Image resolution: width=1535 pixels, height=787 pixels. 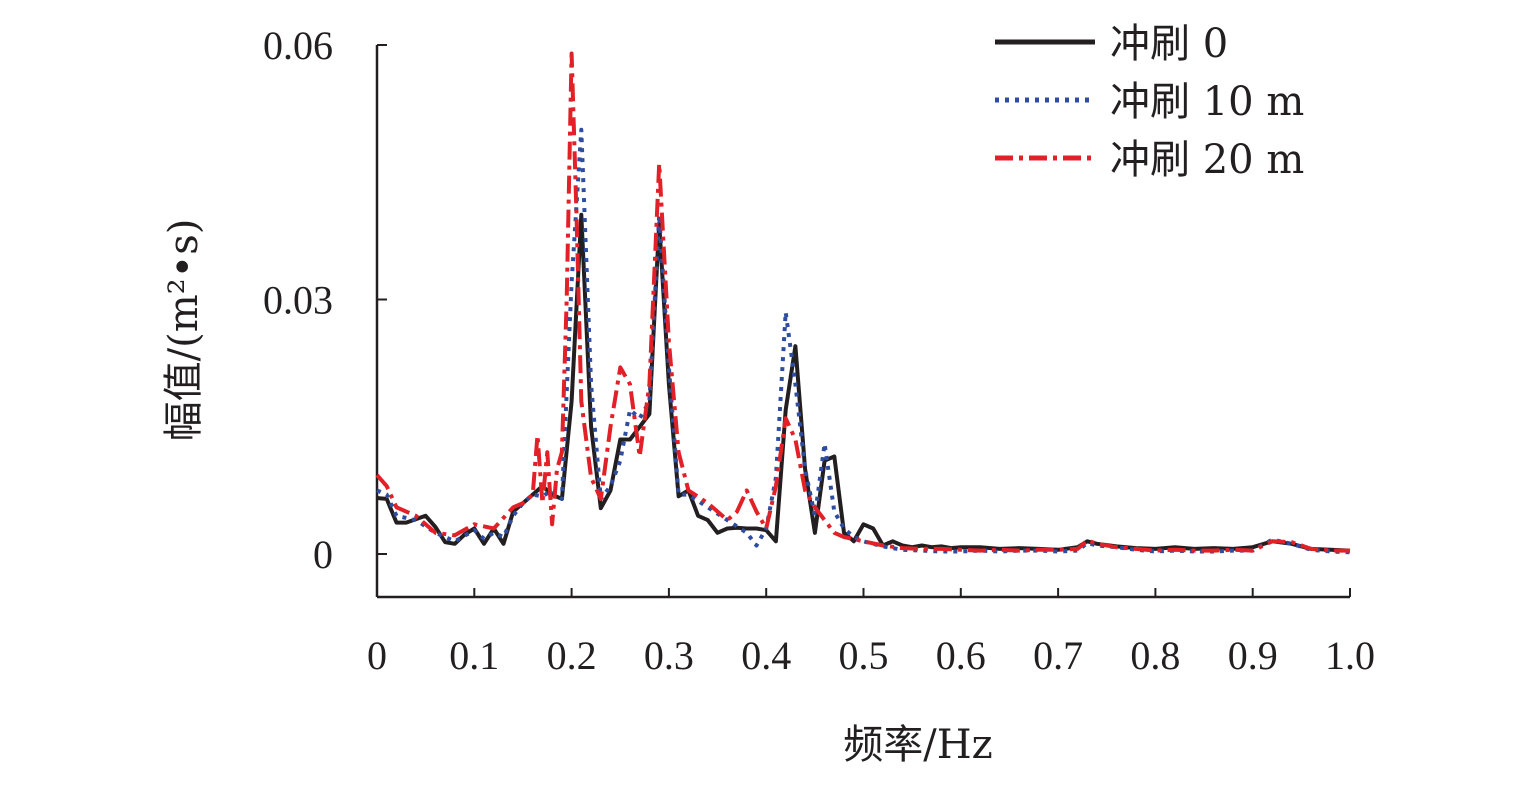 I want to click on x-axis-title: 频率/Hz, so click(x=917, y=745).